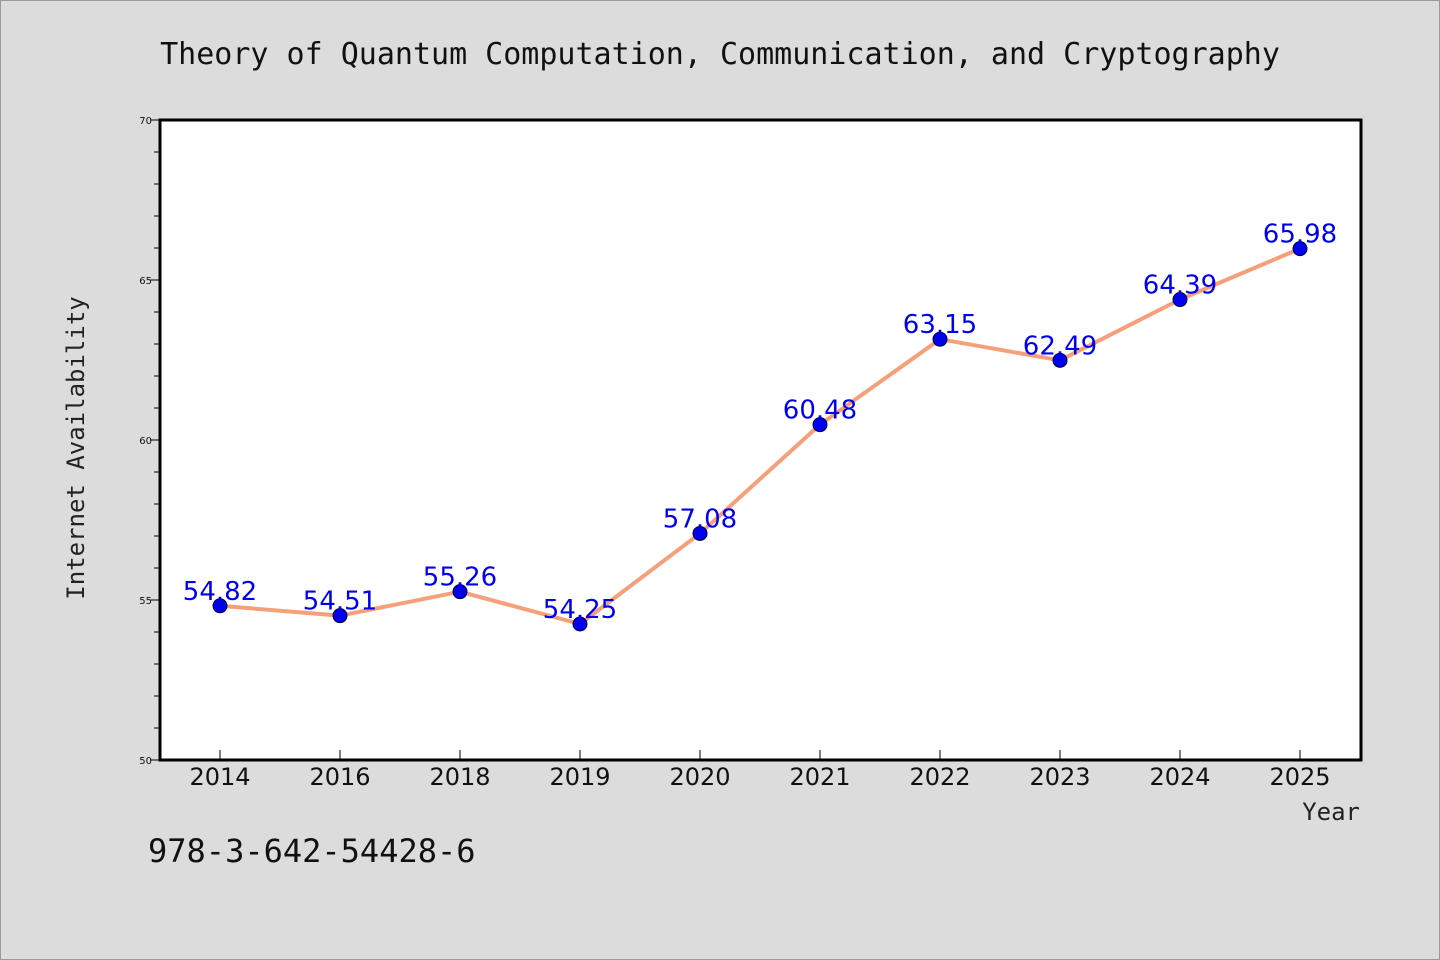 The image size is (1440, 960). What do you see at coordinates (579, 777) in the screenshot?
I see `x-tick-label: 2019` at bounding box center [579, 777].